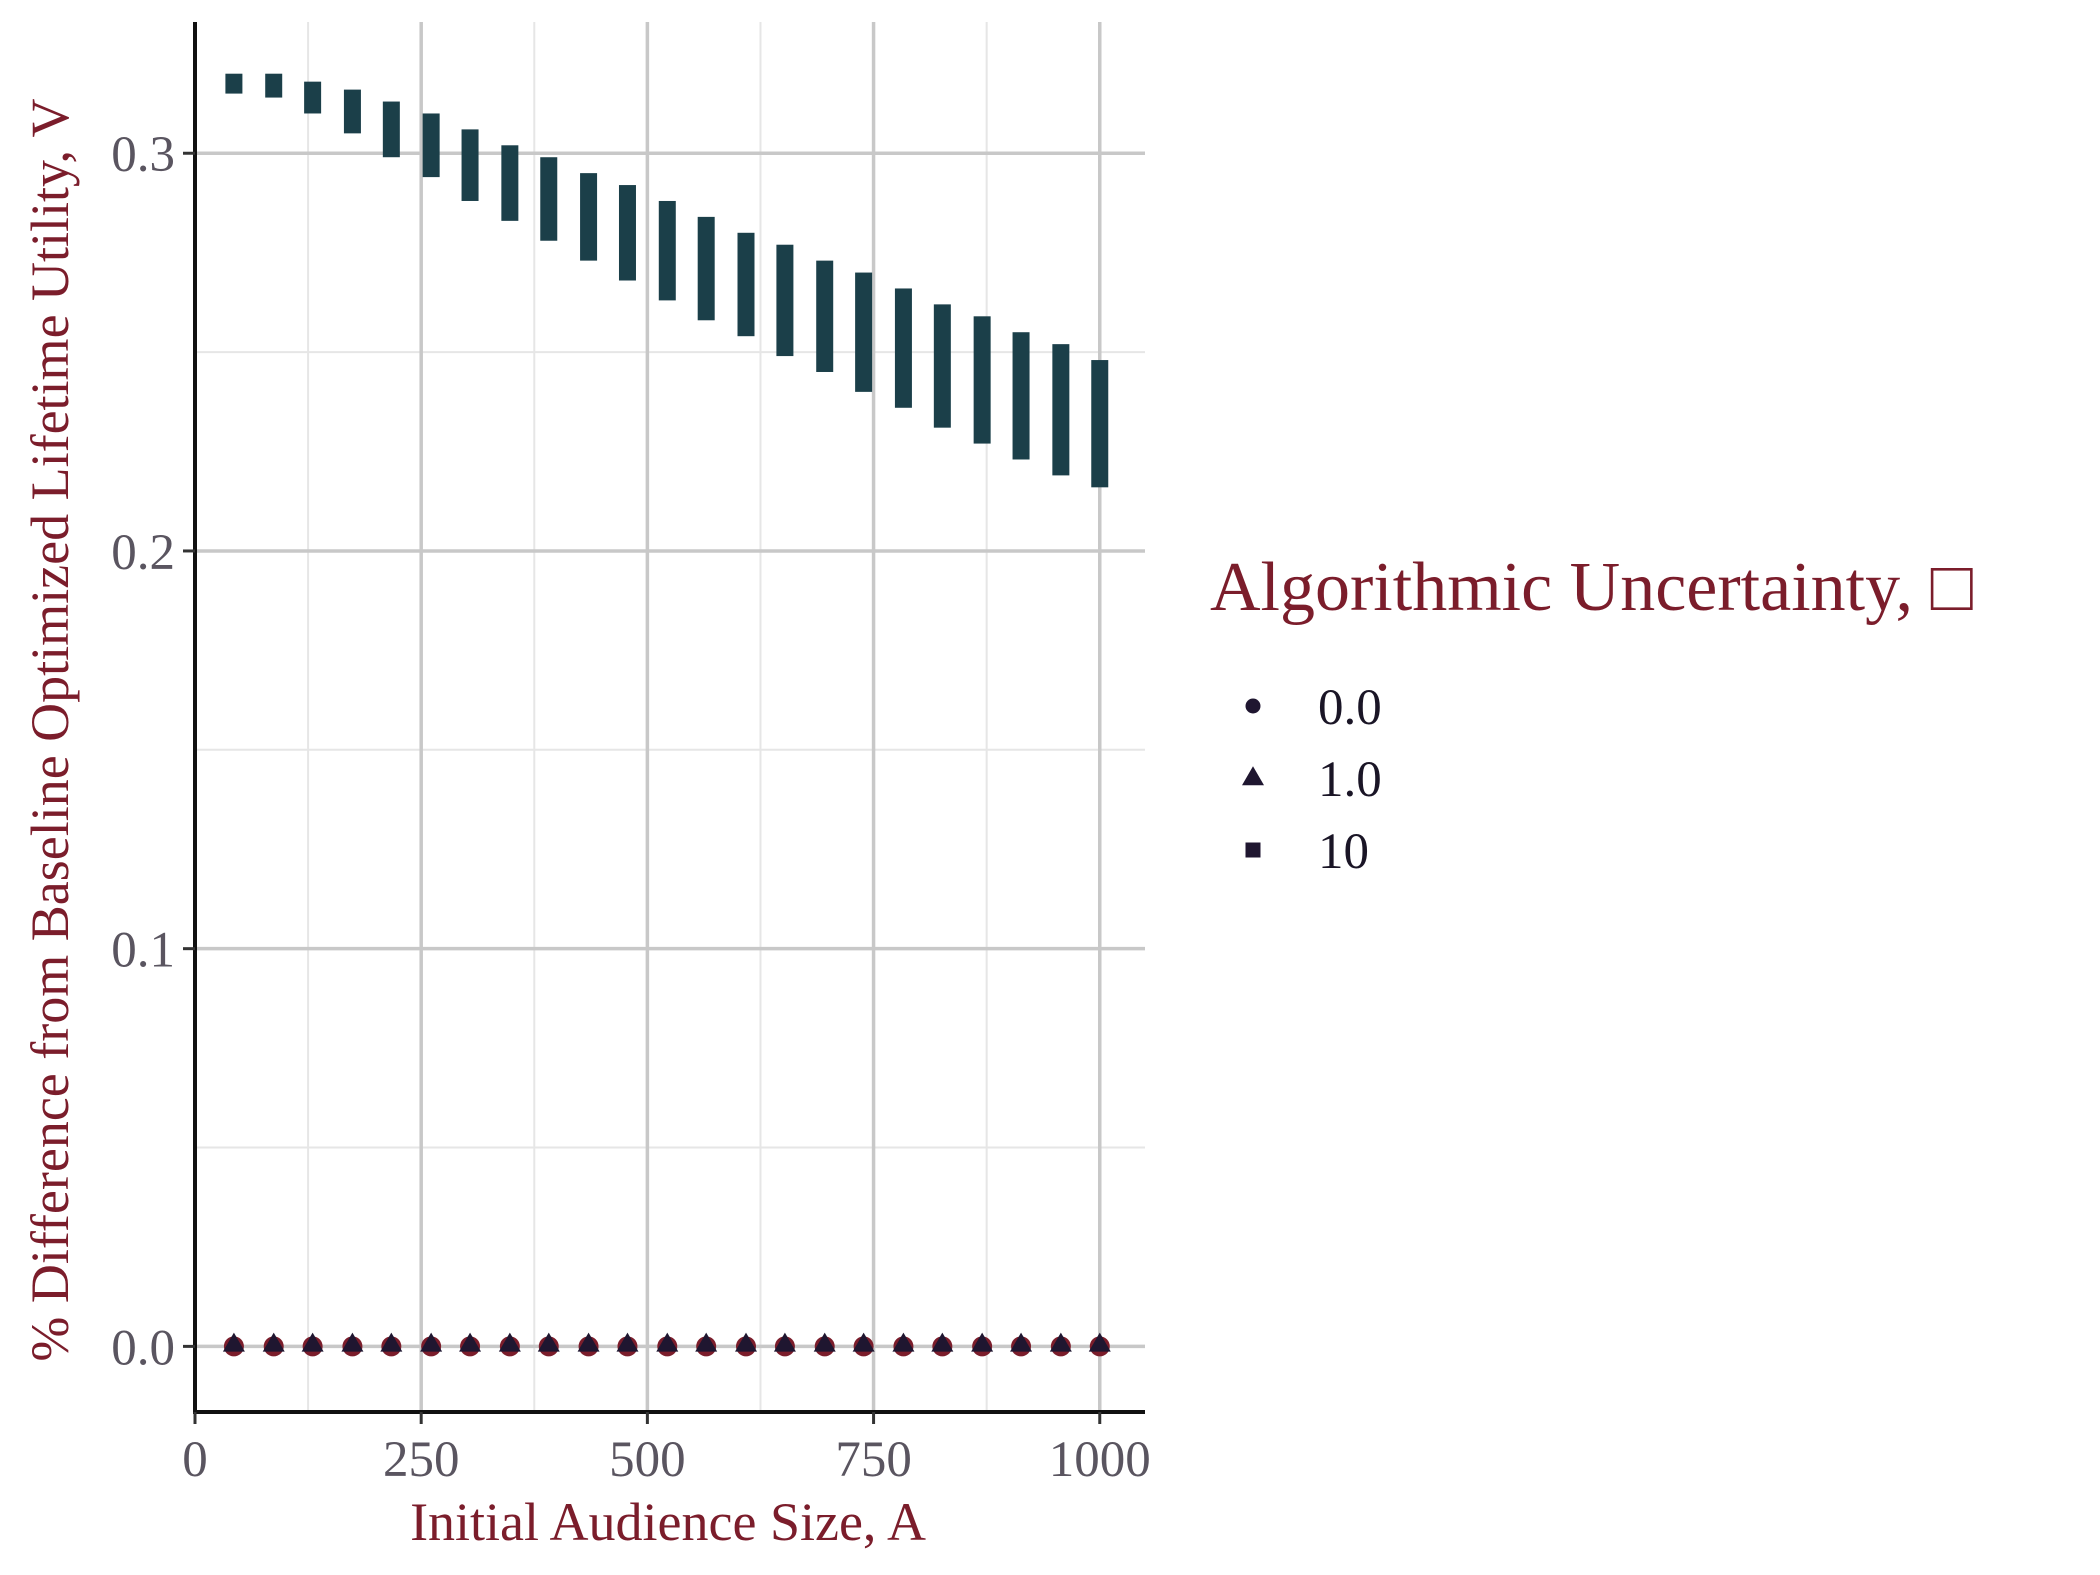 This screenshot has height=1575, width=2100. What do you see at coordinates (873, 1460) in the screenshot?
I see `x-tick-label: 750` at bounding box center [873, 1460].